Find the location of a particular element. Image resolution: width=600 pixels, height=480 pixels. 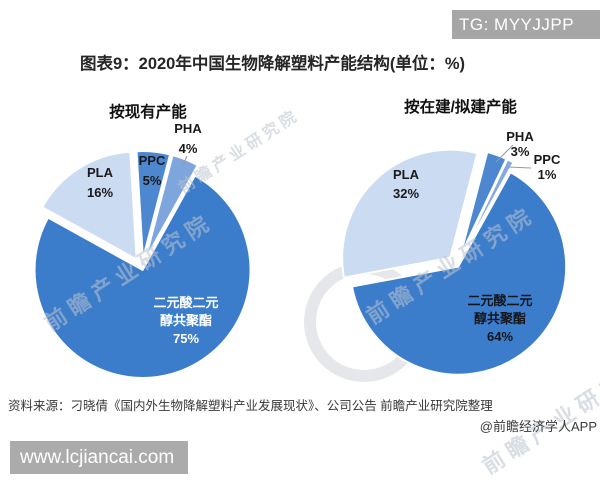

slice-label-pha: PHA 4% is located at coordinates (188, 138).